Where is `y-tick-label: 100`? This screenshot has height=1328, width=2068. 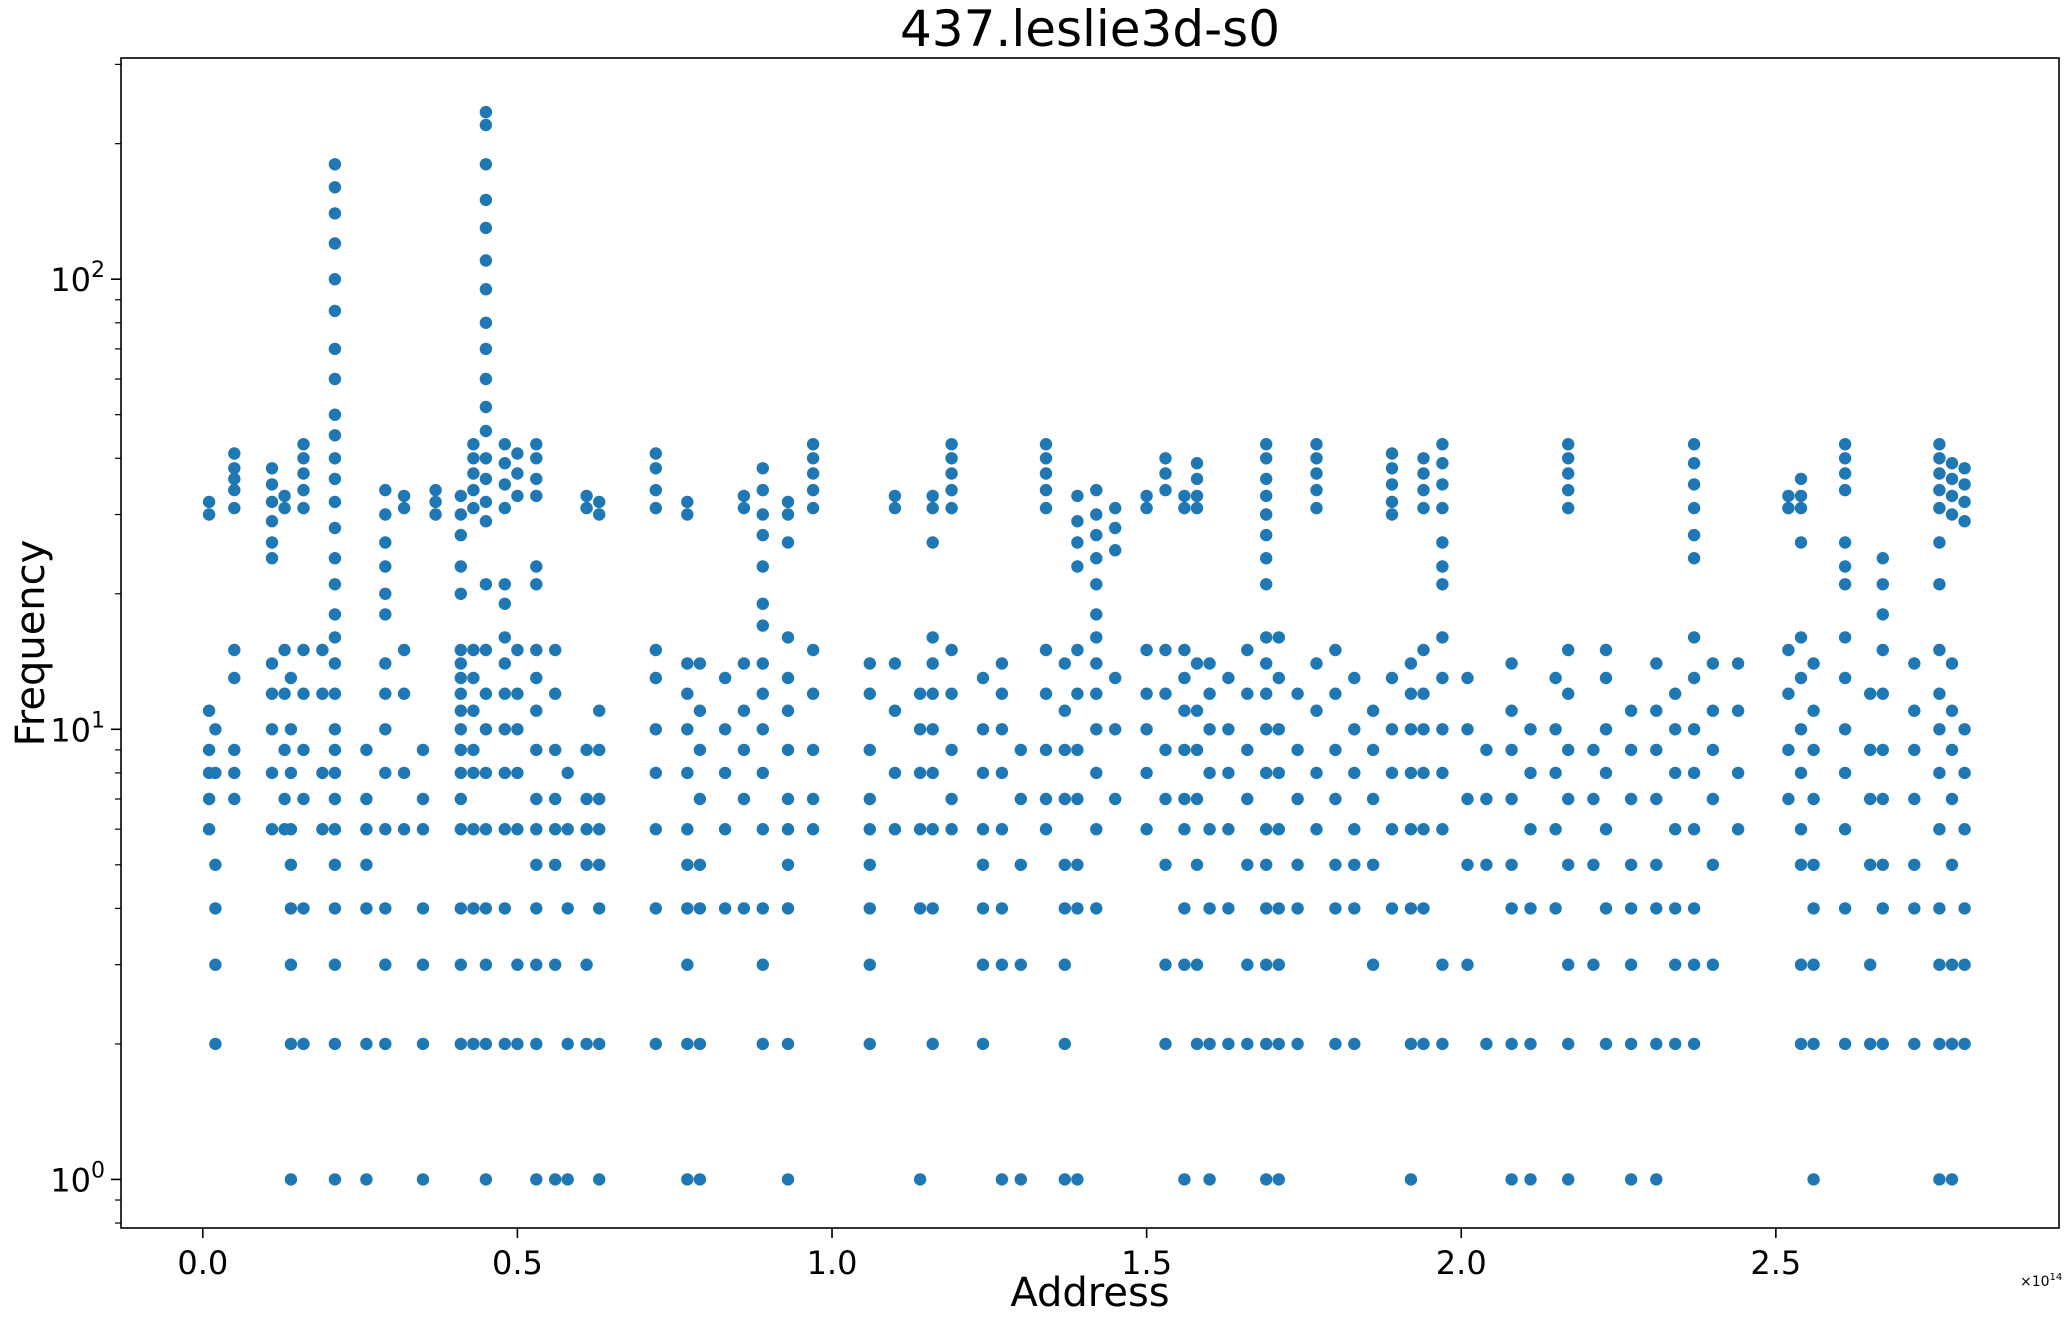 y-tick-label: 100 is located at coordinates (77, 1178).